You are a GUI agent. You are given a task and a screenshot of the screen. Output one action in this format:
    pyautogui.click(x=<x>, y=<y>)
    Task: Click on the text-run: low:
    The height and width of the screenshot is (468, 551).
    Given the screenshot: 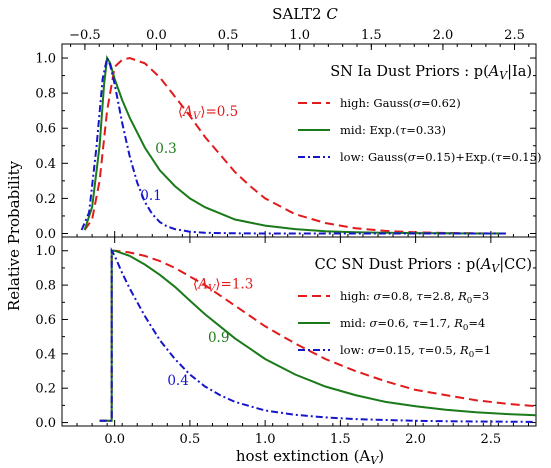 What is the action you would take?
    pyautogui.click(x=354, y=350)
    